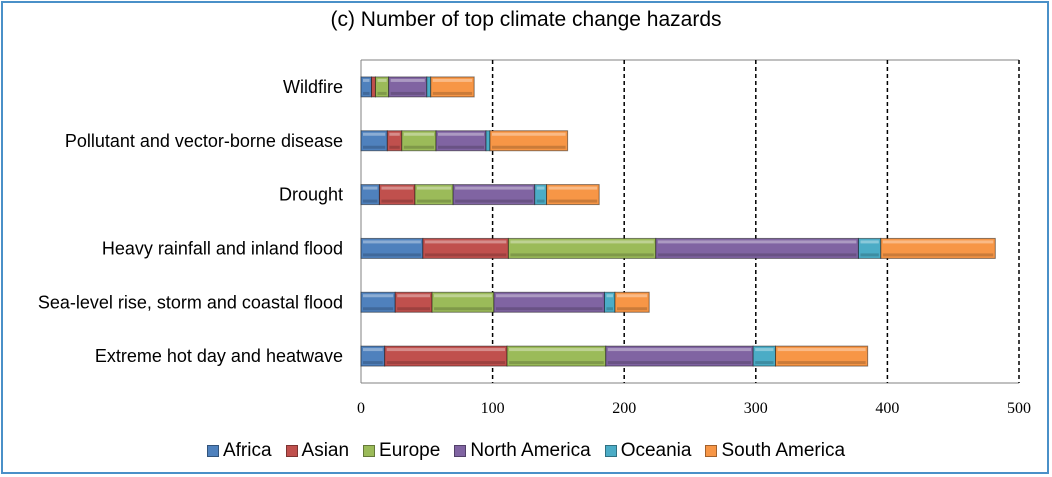 This screenshot has height=477, width=1052. I want to click on legend-item: North America, so click(522, 451).